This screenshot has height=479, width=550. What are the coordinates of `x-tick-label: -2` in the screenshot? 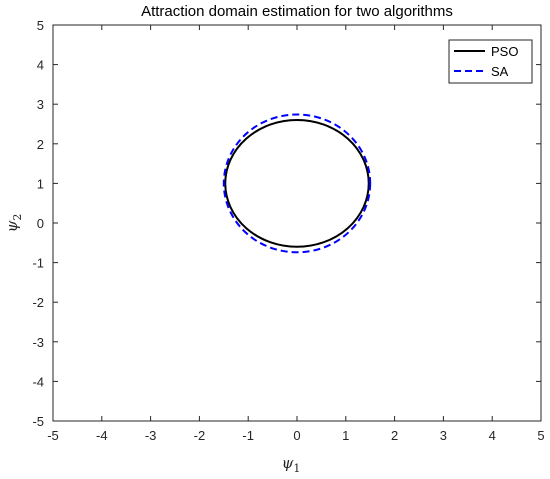 It's located at (200, 435).